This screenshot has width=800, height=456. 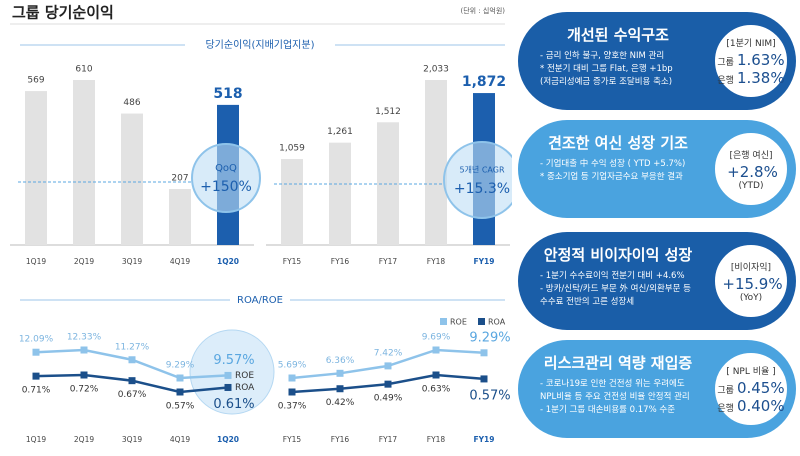 I want to click on badge-value: +15.9%, so click(x=752, y=283).